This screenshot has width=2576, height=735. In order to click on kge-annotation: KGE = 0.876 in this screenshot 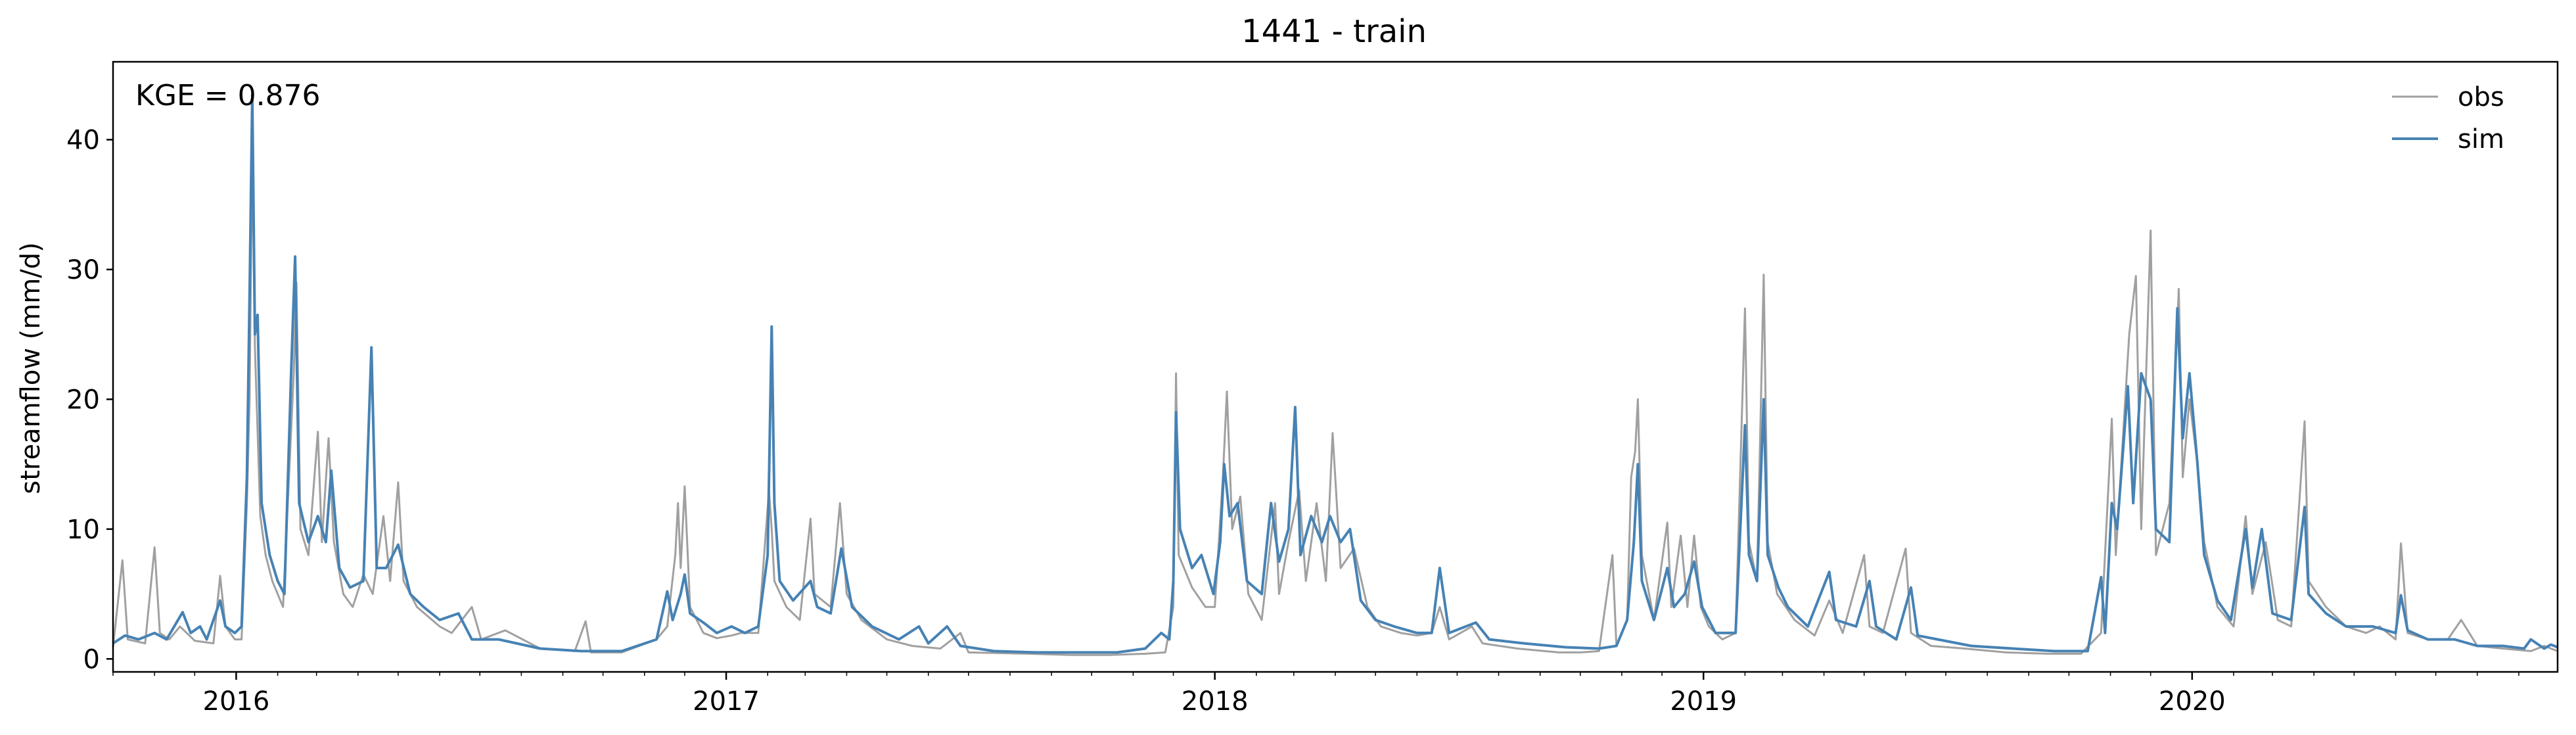, I will do `click(228, 96)`.